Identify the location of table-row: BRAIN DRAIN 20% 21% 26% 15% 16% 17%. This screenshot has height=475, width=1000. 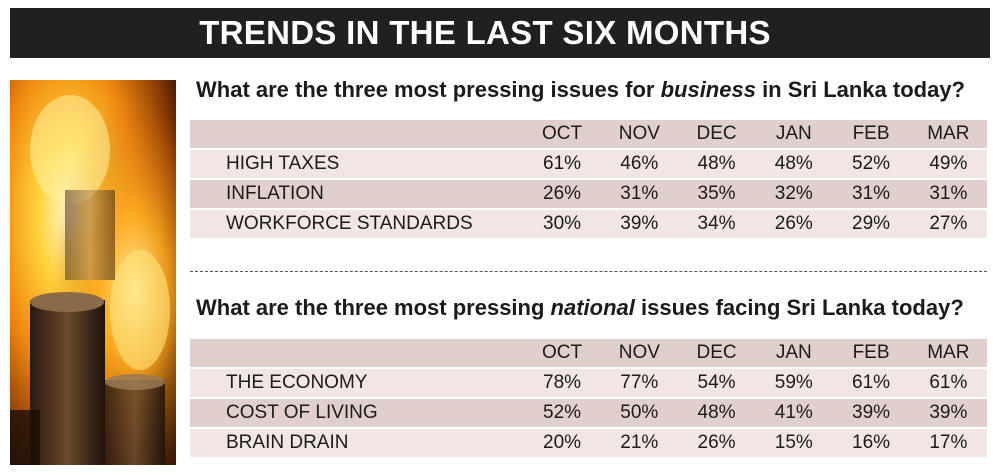
(588, 443).